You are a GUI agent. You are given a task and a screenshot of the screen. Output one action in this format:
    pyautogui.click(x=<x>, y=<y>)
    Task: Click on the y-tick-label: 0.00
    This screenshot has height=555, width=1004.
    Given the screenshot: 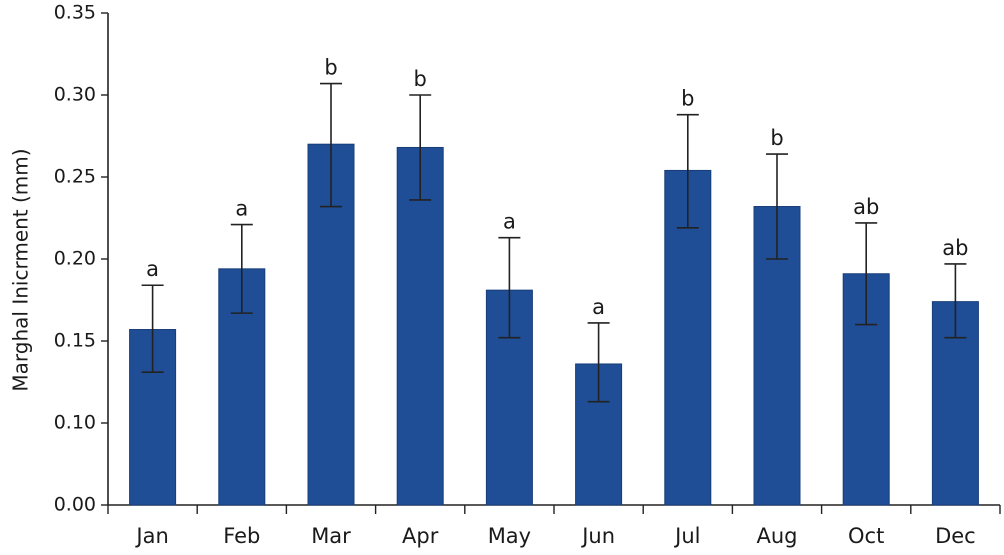 What is the action you would take?
    pyautogui.click(x=75, y=505)
    